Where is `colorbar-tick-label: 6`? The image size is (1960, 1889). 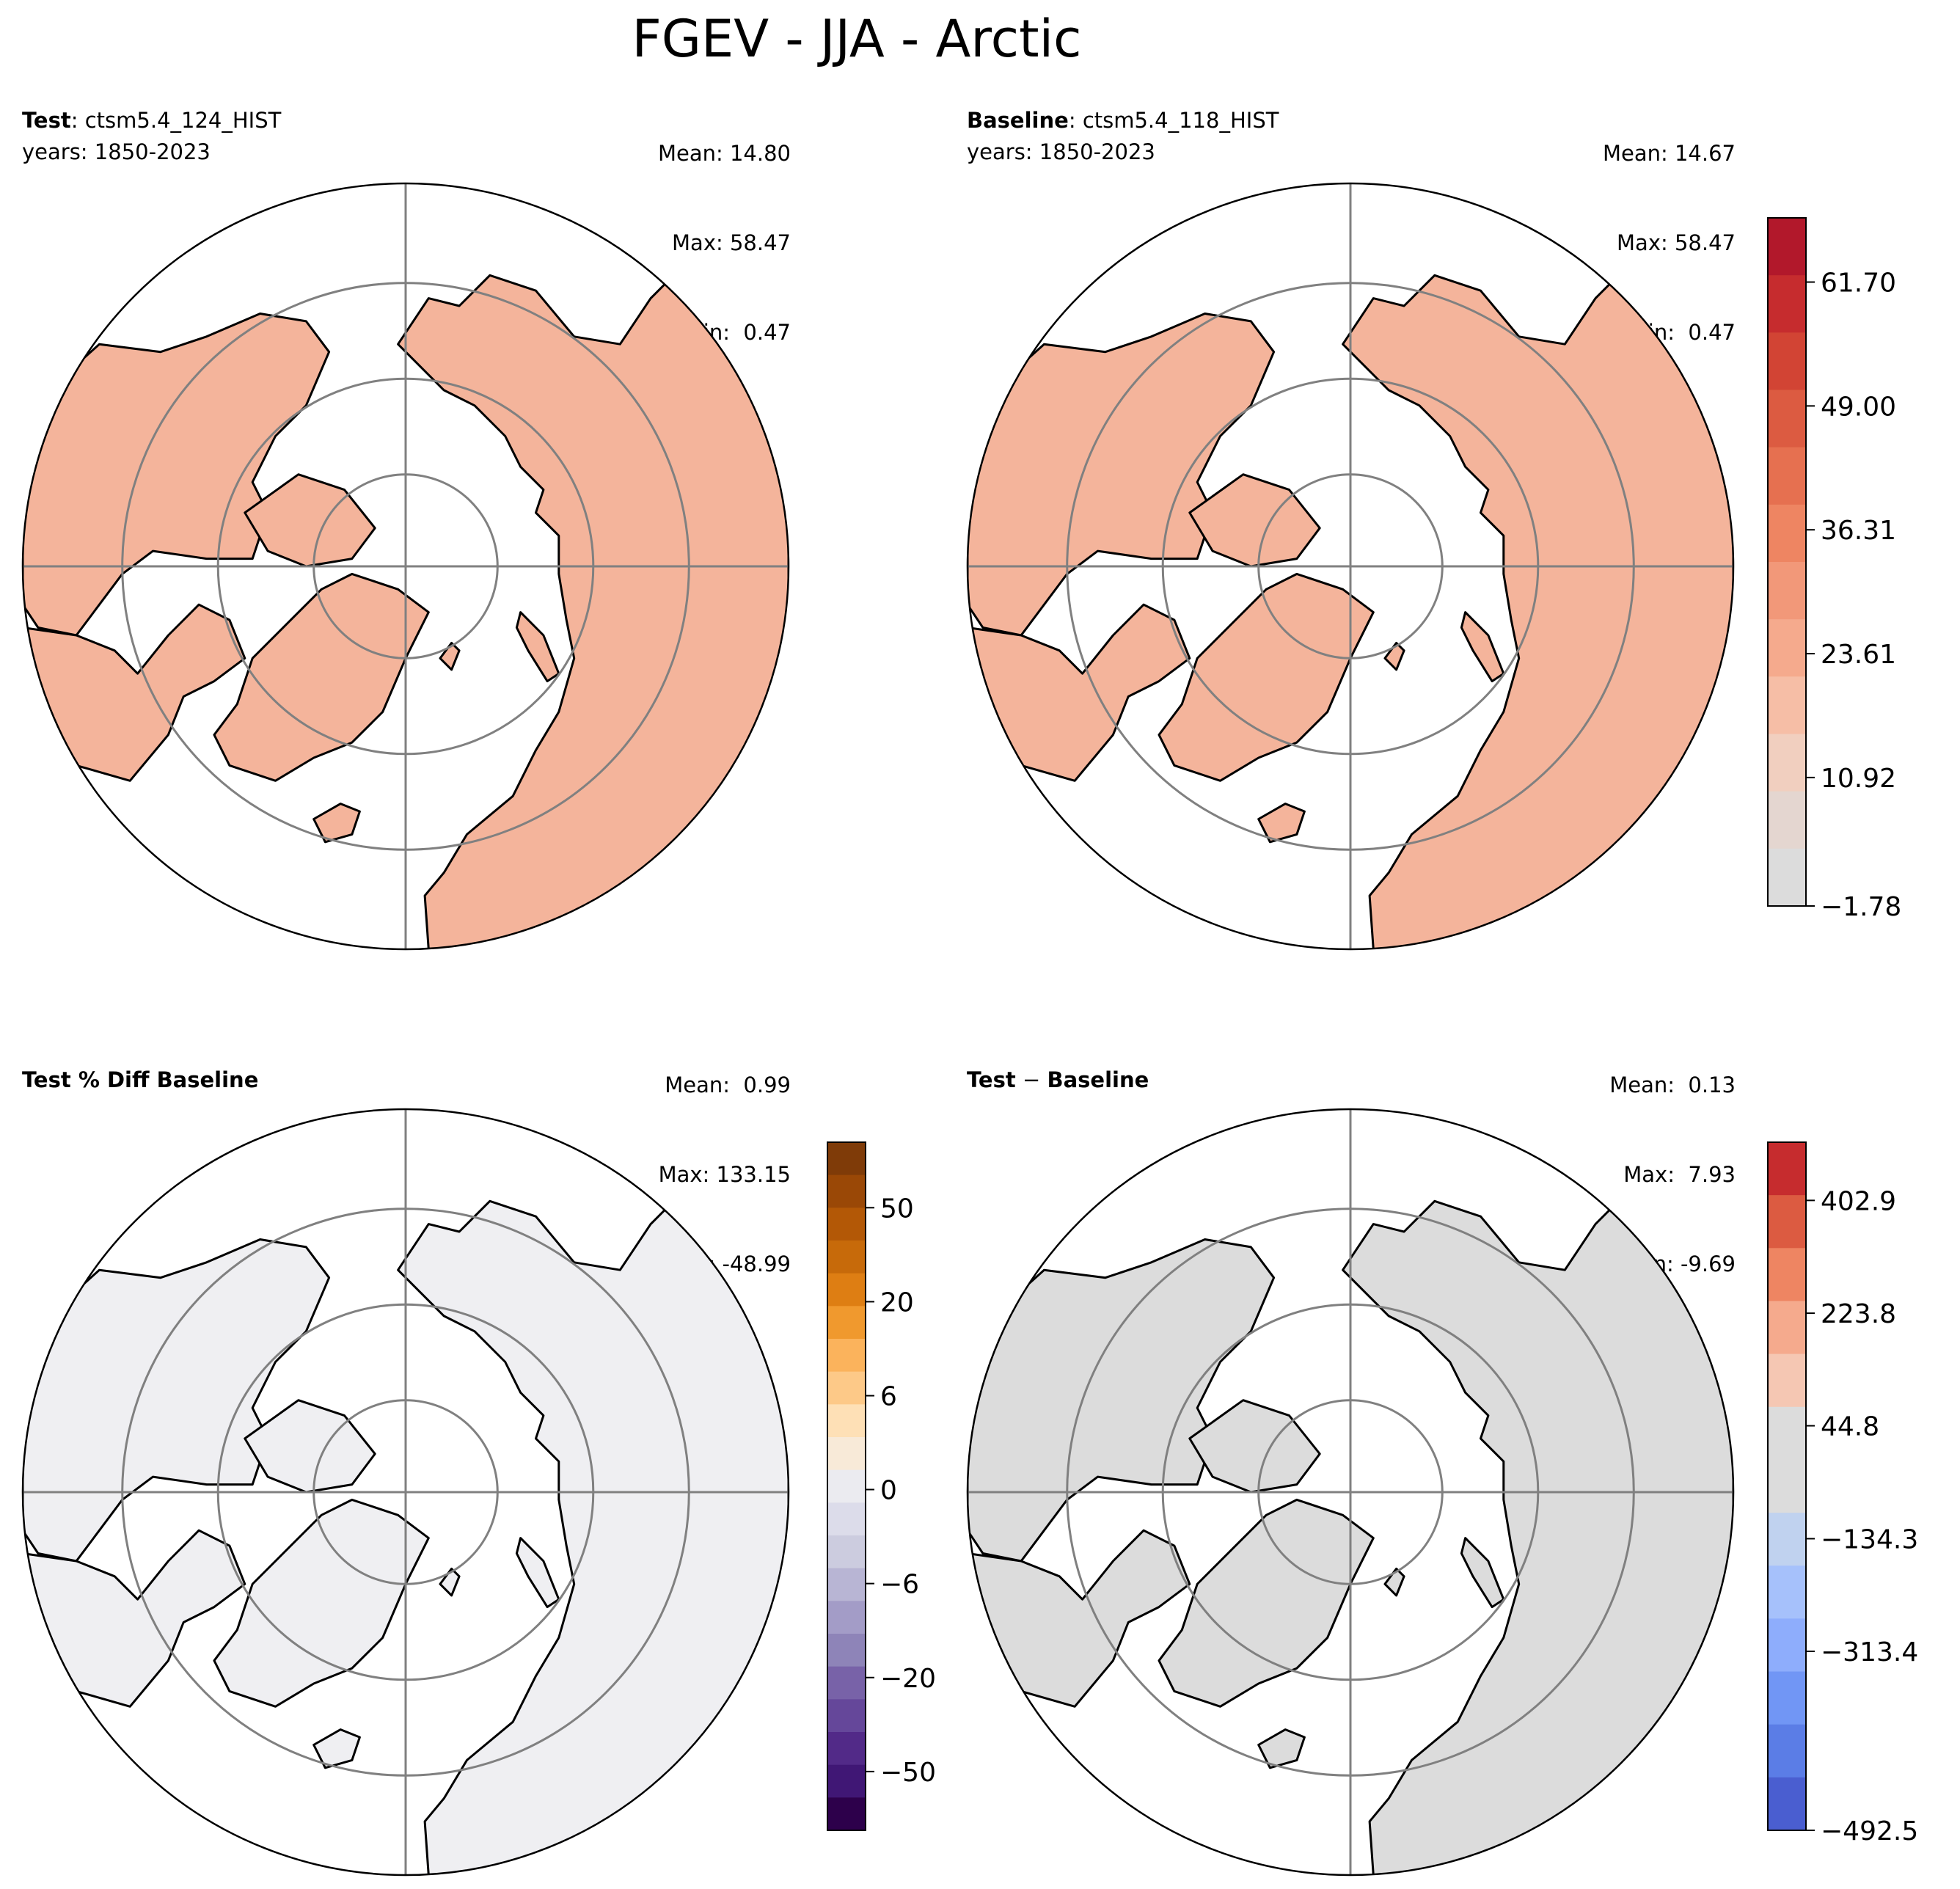
colorbar-tick-label: 6 is located at coordinates (888, 1397).